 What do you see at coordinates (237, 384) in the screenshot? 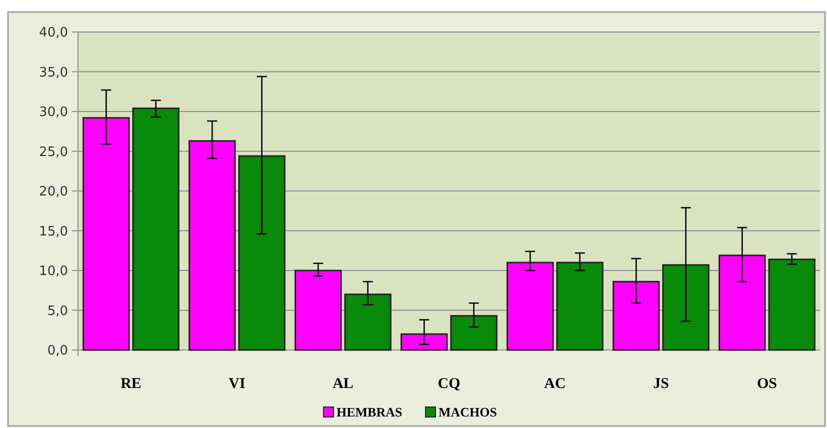
I see `x-tick-label: VI` at bounding box center [237, 384].